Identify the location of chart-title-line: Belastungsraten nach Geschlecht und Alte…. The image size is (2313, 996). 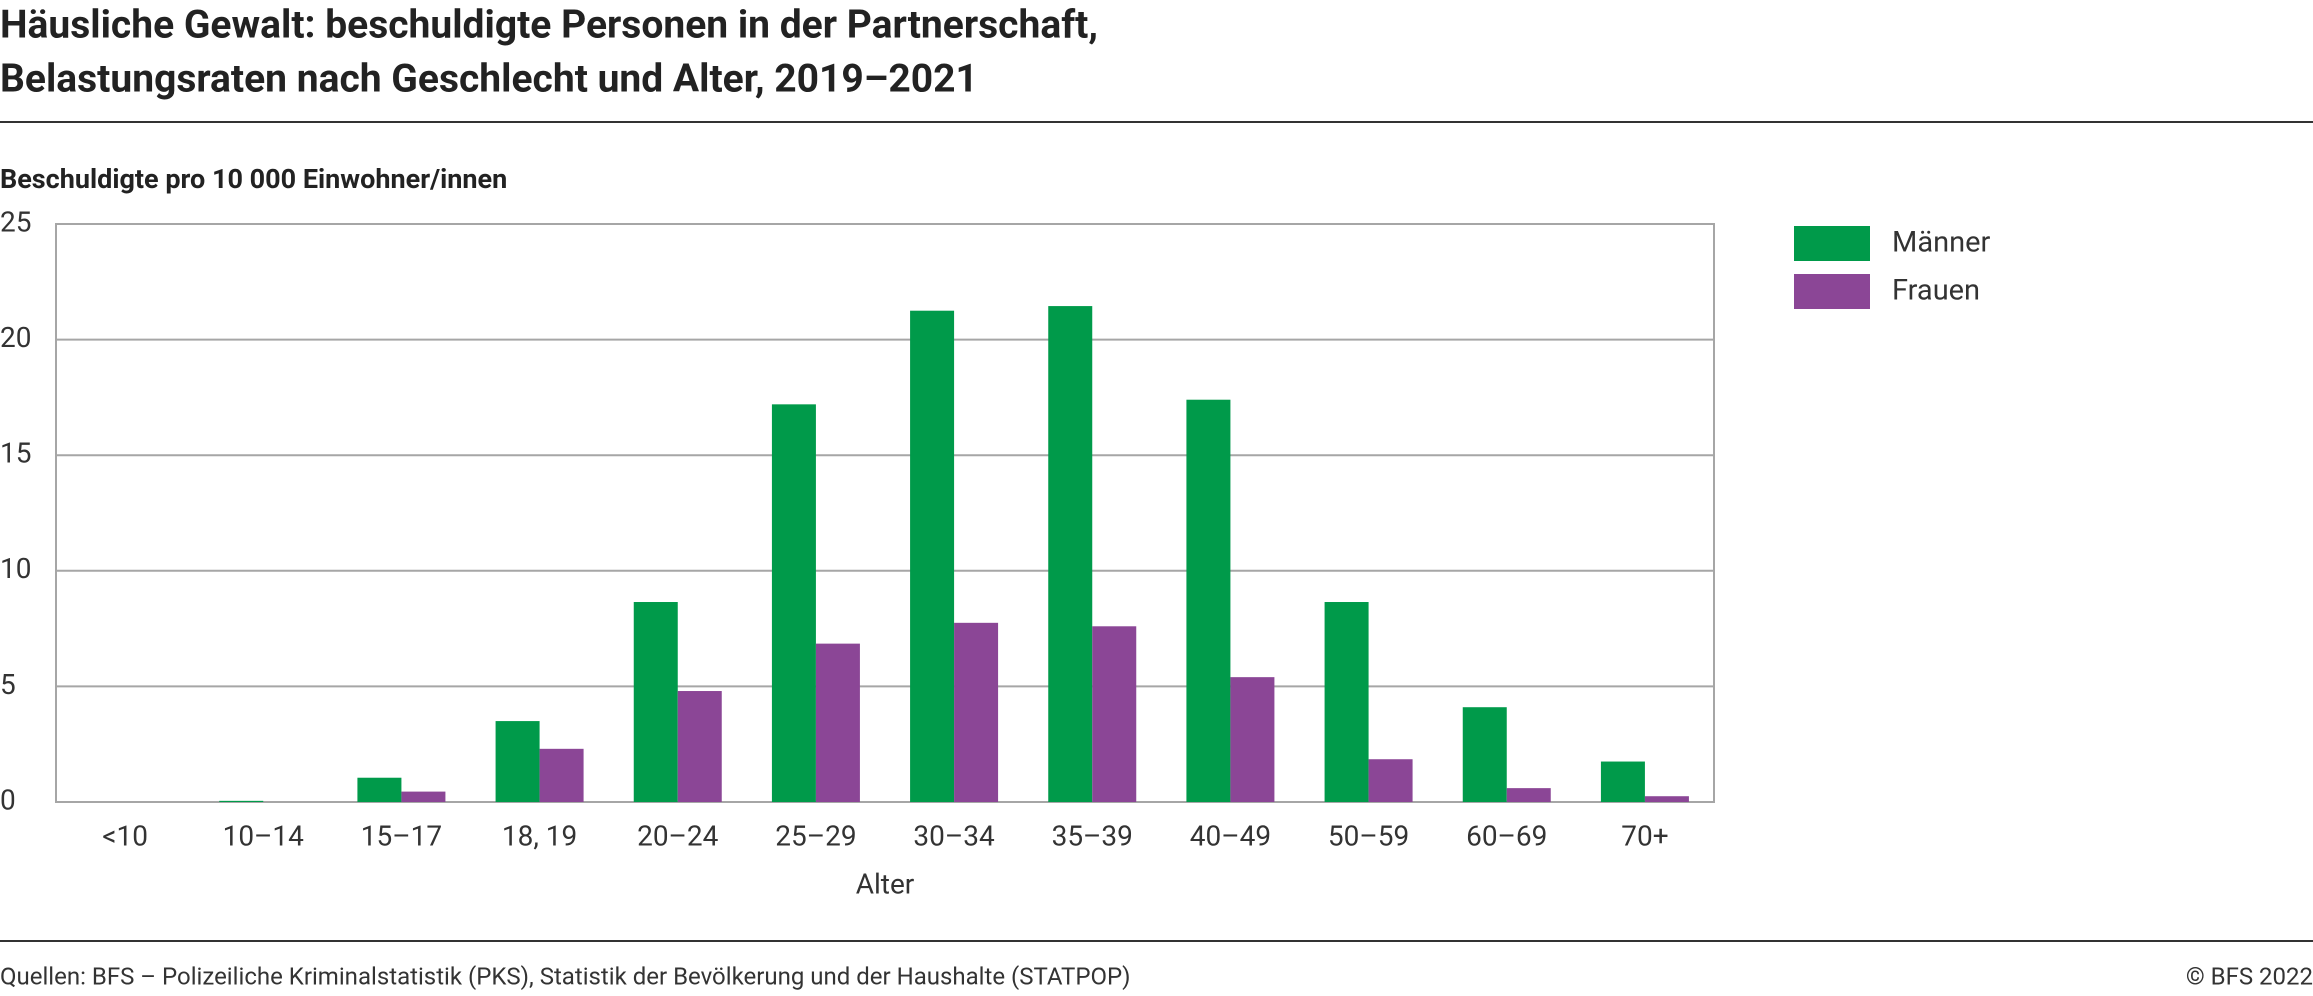
(489, 78).